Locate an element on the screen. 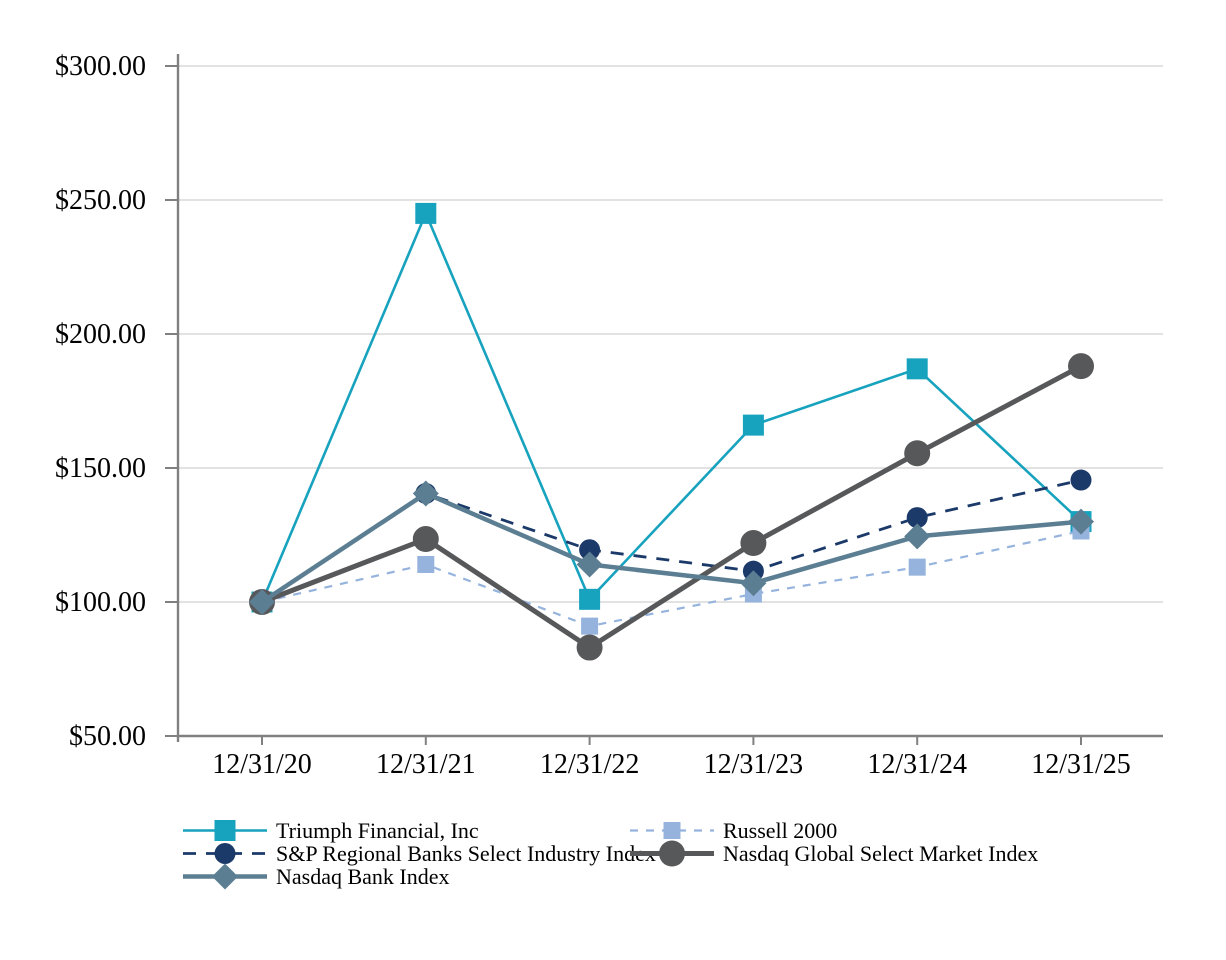  legend-marker-s-p-regional-banks-select-industry-index is located at coordinates (225, 853).